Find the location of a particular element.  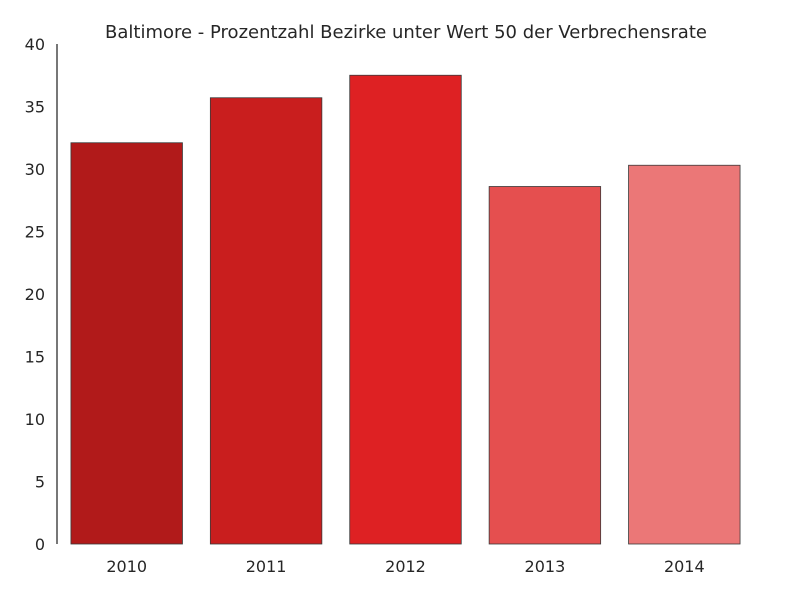

y-tick-label: 15 is located at coordinates (35, 357).